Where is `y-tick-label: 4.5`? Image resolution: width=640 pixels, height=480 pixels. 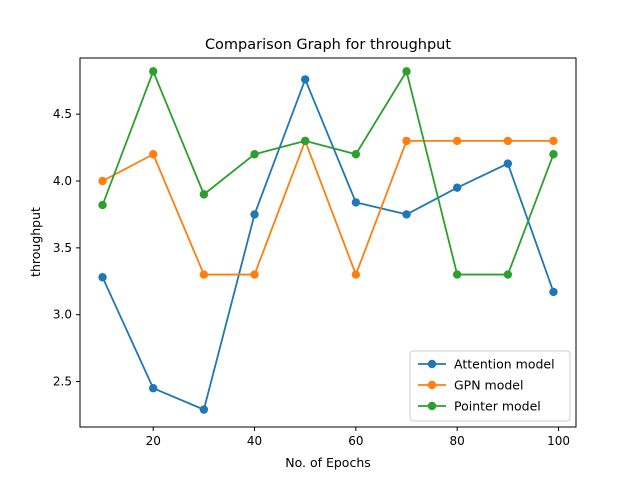
y-tick-label: 4.5 is located at coordinates (62, 114).